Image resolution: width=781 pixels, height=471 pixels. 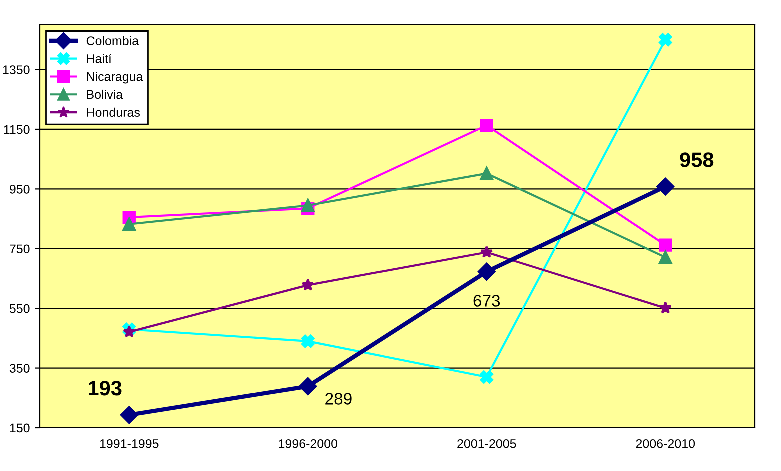 What do you see at coordinates (115, 78) in the screenshot?
I see `legend-label: Nicaragua` at bounding box center [115, 78].